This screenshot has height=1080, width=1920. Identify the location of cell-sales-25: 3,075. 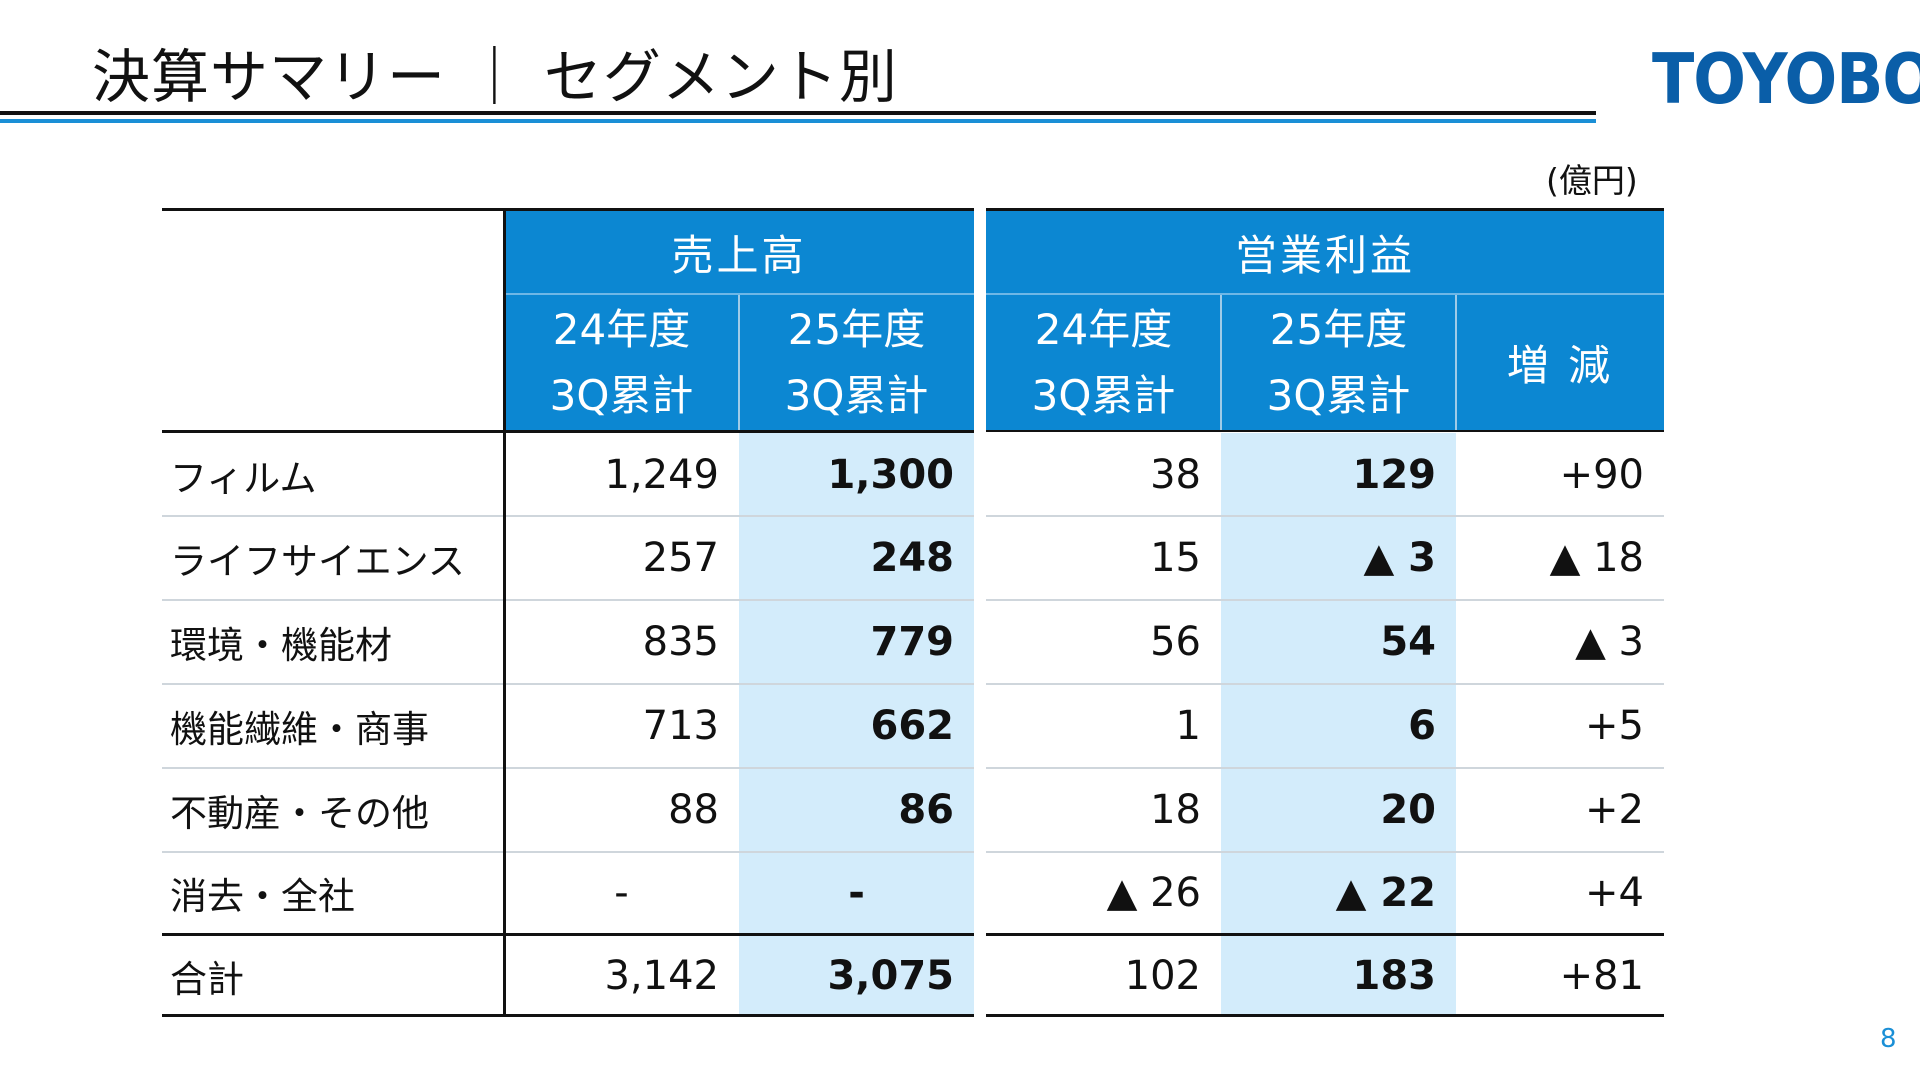
(890, 976).